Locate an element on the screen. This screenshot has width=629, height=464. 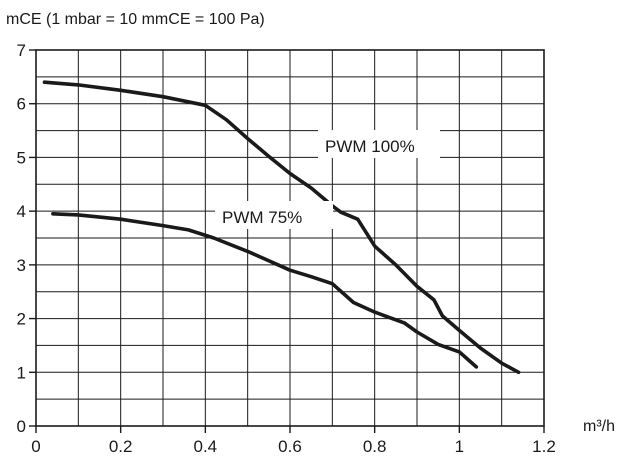
x-tick-label: 1 is located at coordinates (459, 446).